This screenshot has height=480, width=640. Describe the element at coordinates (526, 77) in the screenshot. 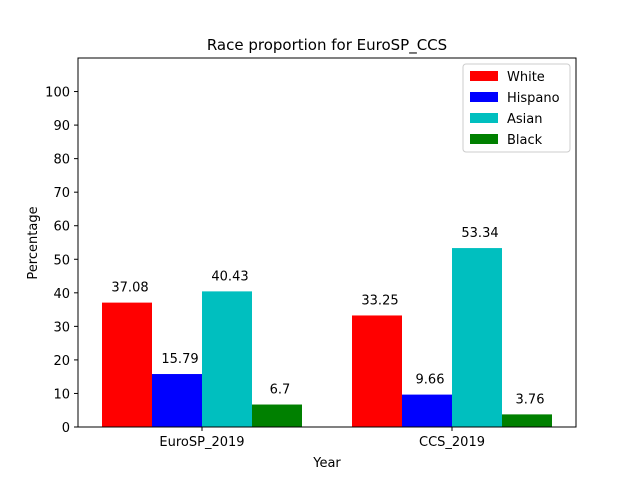

I see `legend-label-white: White` at that location.